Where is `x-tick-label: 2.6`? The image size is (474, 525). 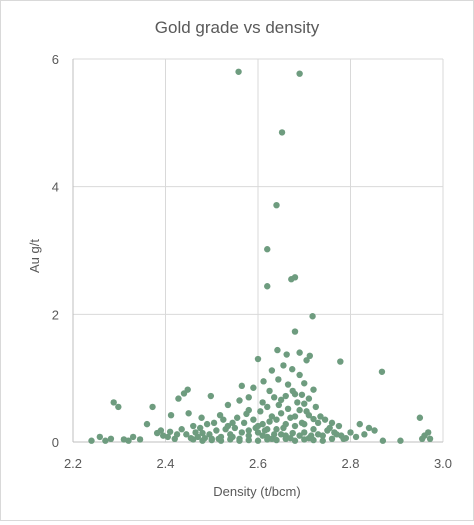 x-tick-label: 2.6 is located at coordinates (258, 463).